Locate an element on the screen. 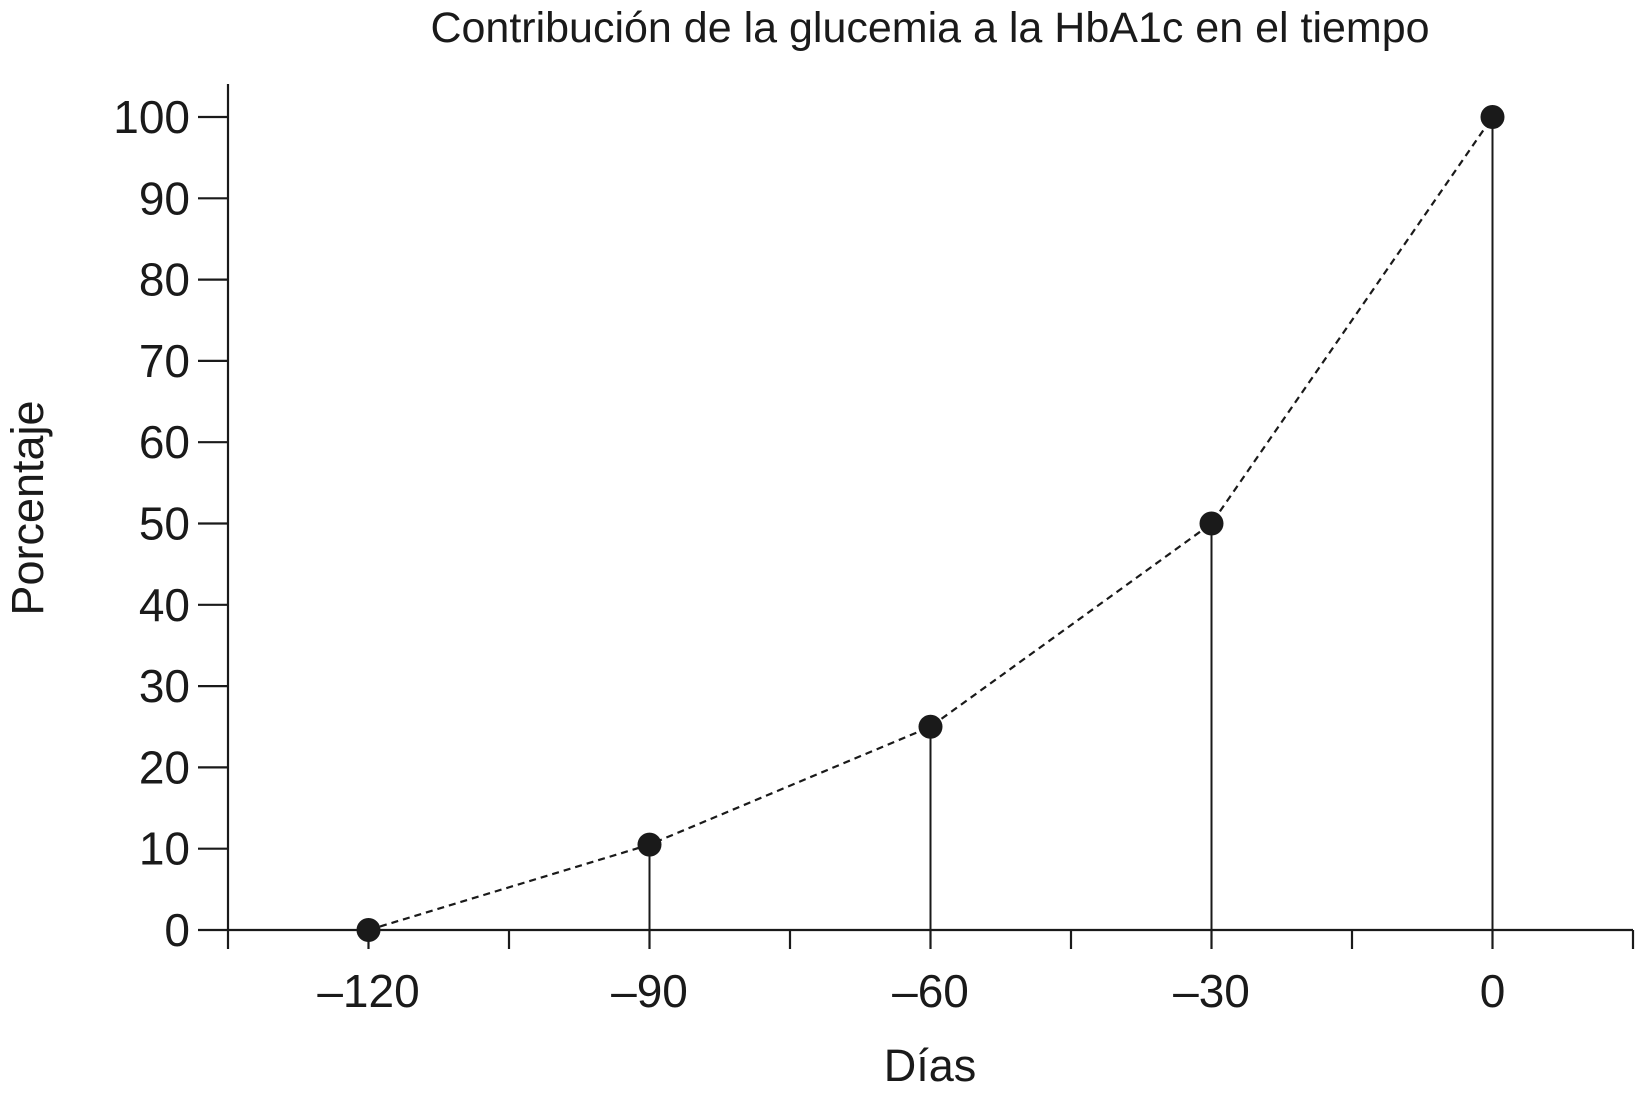 The width and height of the screenshot is (1637, 1104). y-tick-label: 70 is located at coordinates (164, 361).